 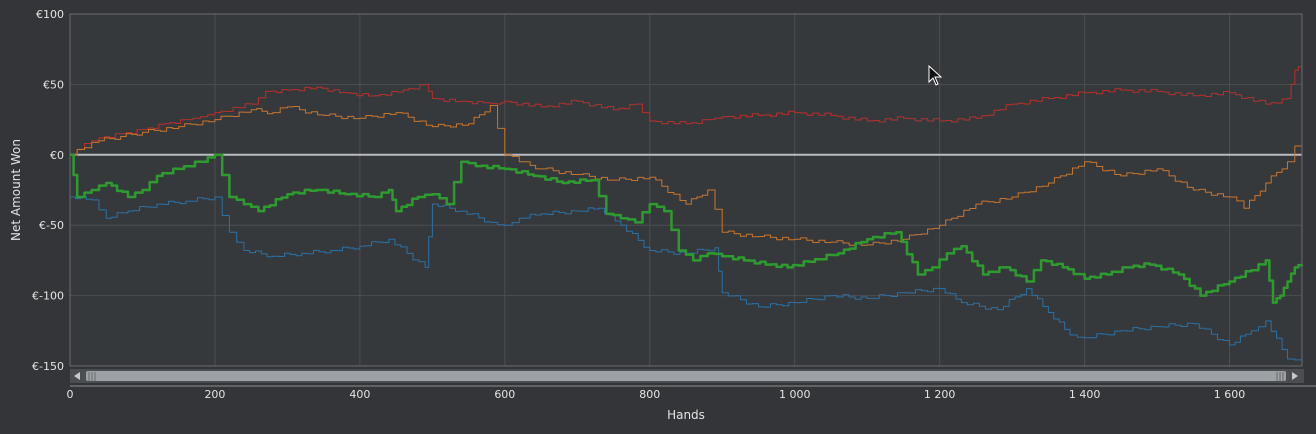 I want to click on y-tick-label: €100, so click(x=50, y=14).